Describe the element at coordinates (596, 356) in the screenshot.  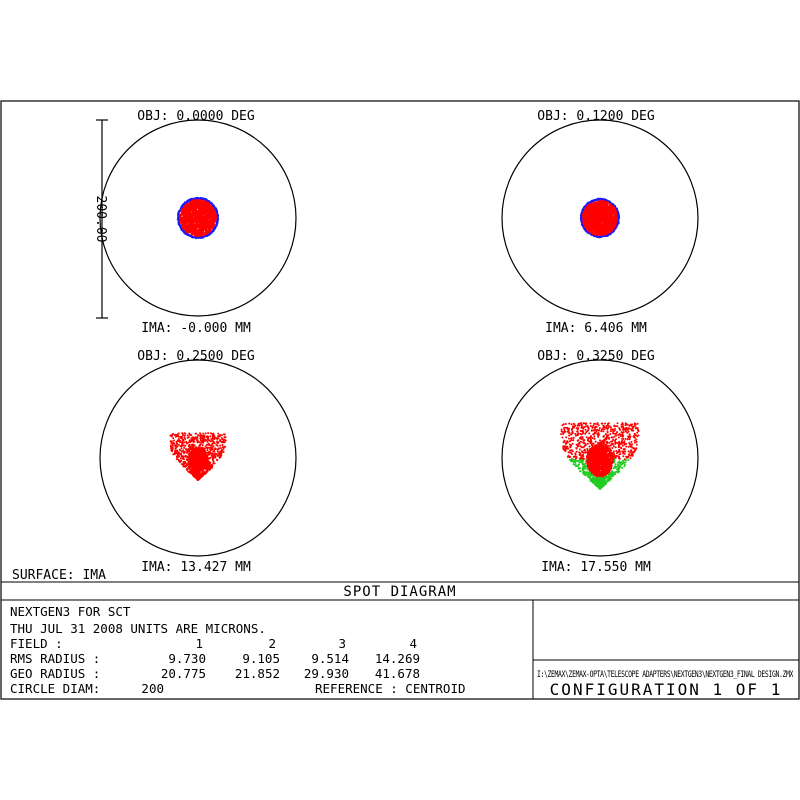
I see `field-4-obj-label: OBJ: 0.3250 DEG` at that location.